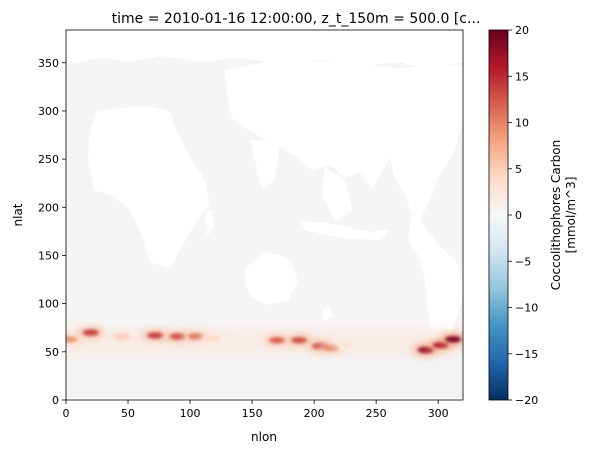 Image resolution: width=590 pixels, height=453 pixels. I want to click on colorbar-ticks: 20 15 10 5 0 −5 −10 −15 −20, so click(523, 215).